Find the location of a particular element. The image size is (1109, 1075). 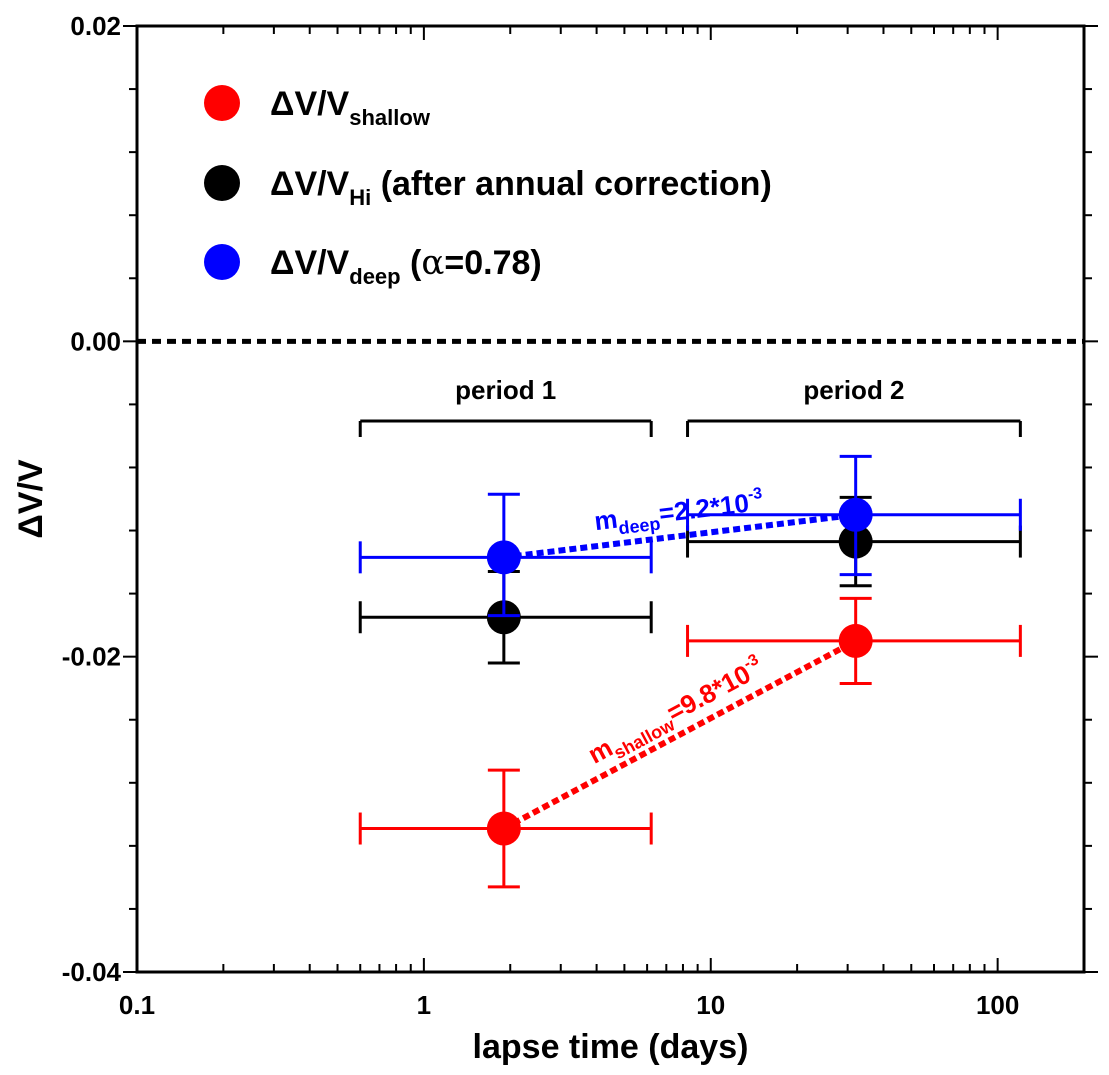

period-label: period 2 is located at coordinates (853, 390).